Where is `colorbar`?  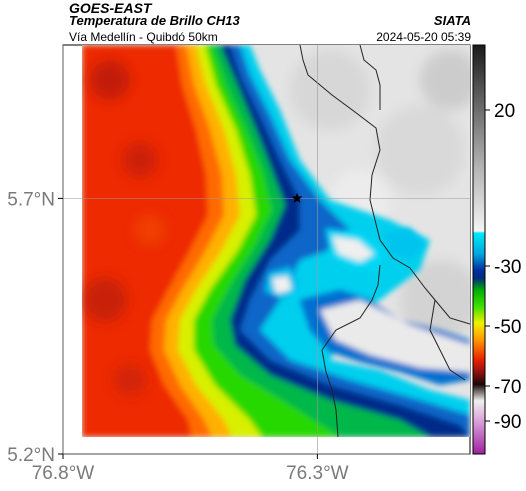
colorbar is located at coordinates (479, 249).